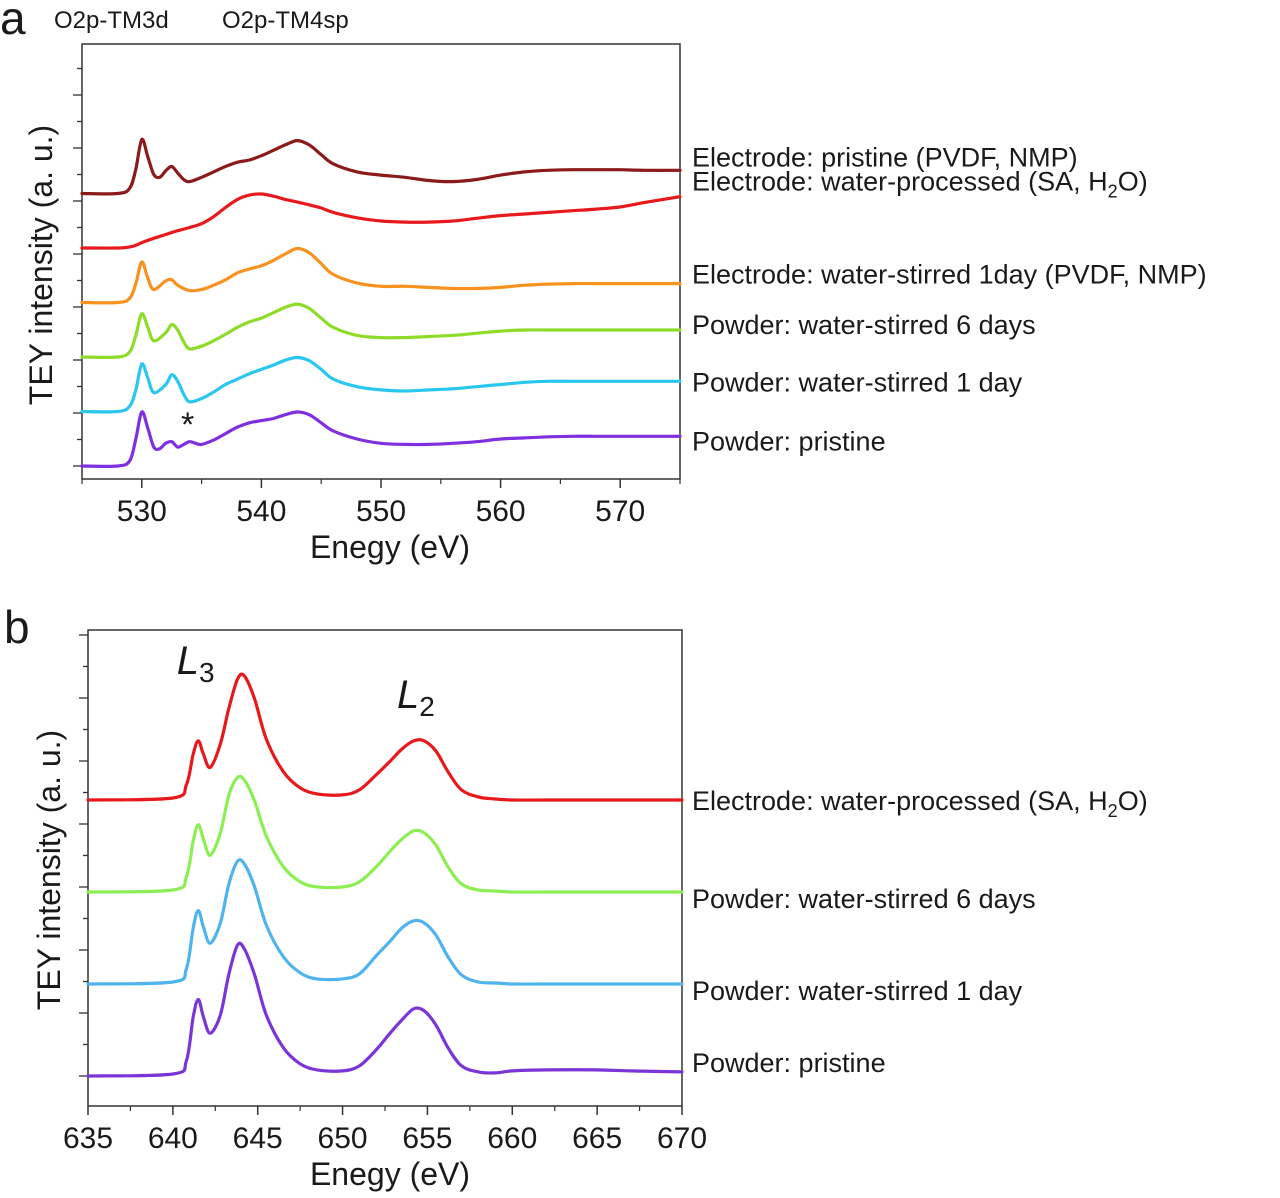  What do you see at coordinates (142, 511) in the screenshot?
I see `a-x-tick-label-0: 530` at bounding box center [142, 511].